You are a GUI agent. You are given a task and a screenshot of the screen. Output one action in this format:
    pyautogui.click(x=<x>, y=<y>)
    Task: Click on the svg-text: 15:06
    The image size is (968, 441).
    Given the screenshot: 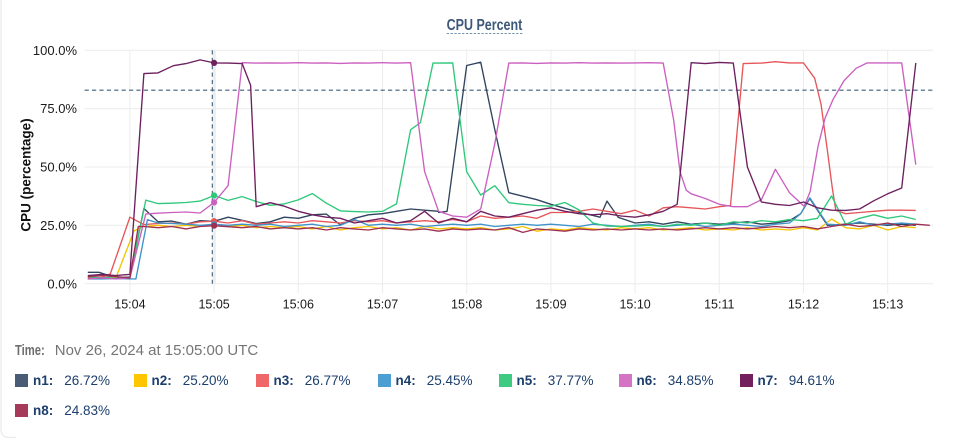 What is the action you would take?
    pyautogui.click(x=298, y=305)
    